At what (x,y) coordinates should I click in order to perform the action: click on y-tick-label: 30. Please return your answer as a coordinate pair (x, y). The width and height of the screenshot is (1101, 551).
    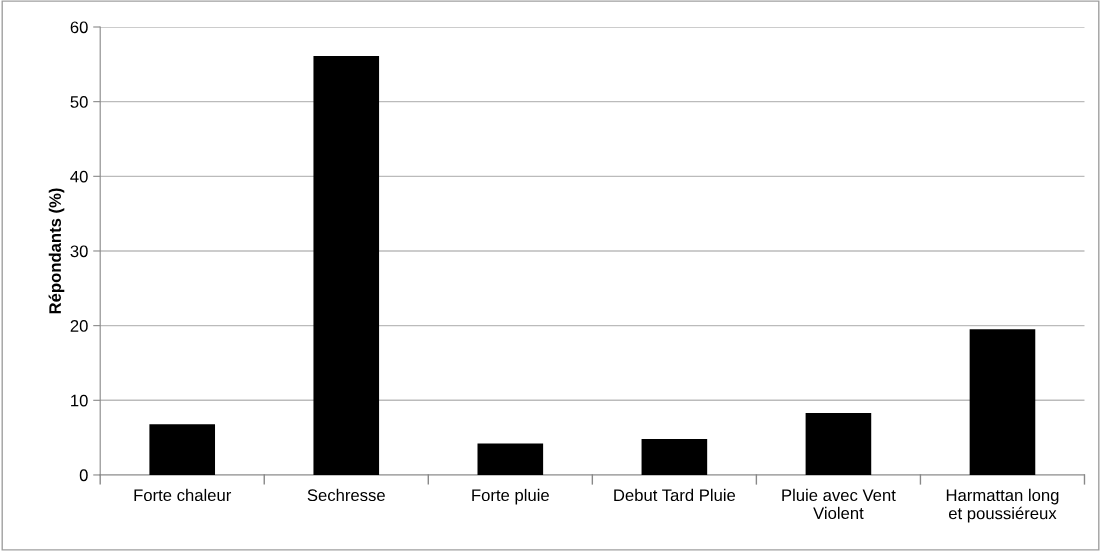
    Looking at the image, I should click on (79, 251).